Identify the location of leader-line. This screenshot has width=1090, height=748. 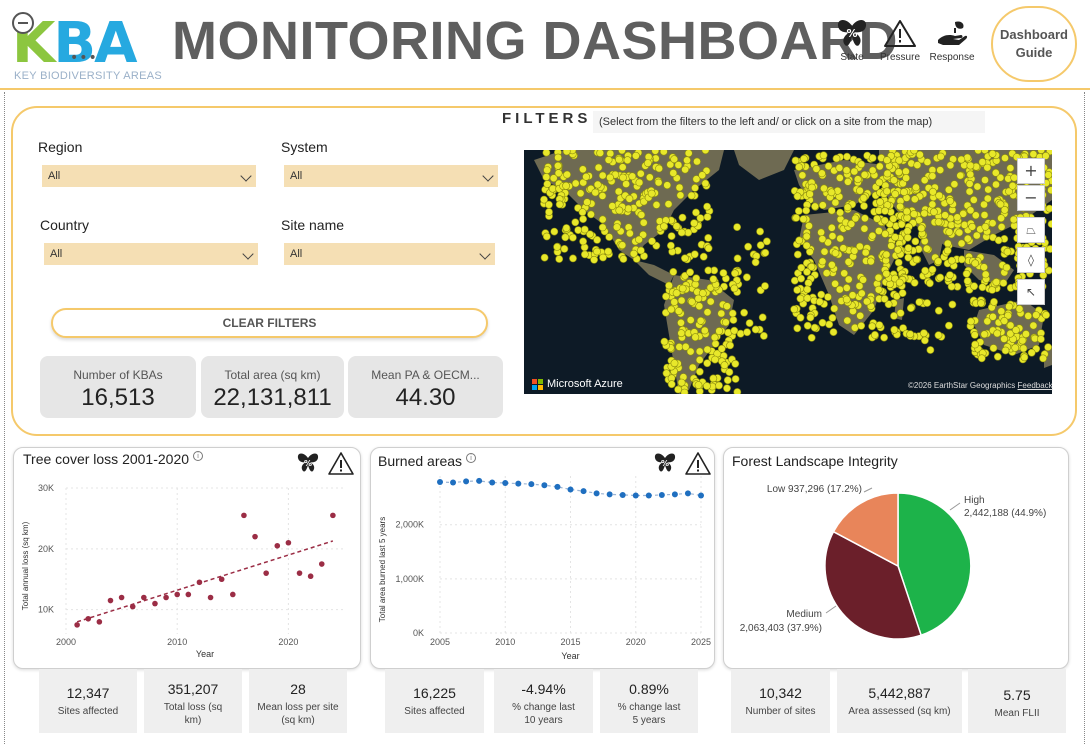
(868, 490).